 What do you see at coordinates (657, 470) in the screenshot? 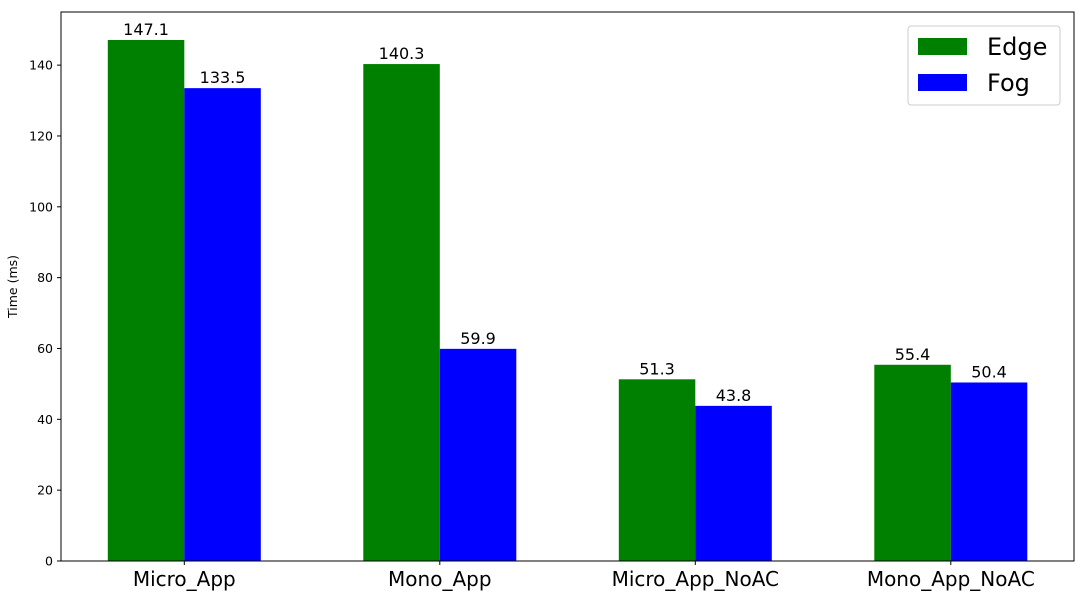
I see `bar-edge-micro-app-noac` at bounding box center [657, 470].